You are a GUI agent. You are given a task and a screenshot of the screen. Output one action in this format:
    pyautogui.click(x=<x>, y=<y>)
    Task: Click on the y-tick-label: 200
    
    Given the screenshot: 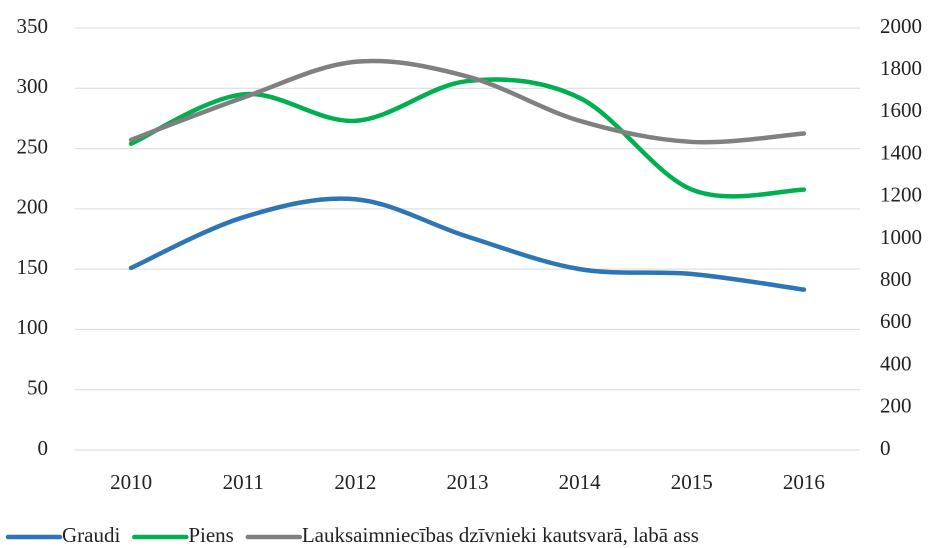 What is the action you would take?
    pyautogui.click(x=33, y=207)
    